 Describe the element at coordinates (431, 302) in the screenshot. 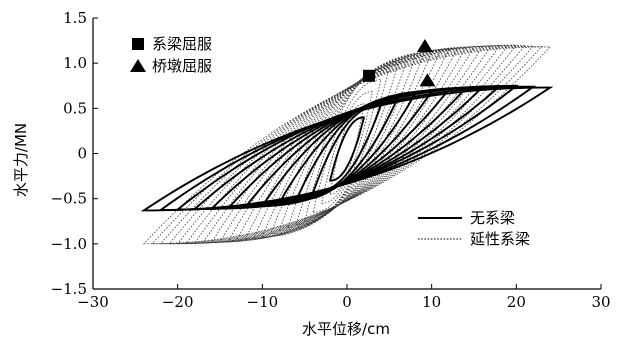

I see `x-tick-label: 10` at that location.